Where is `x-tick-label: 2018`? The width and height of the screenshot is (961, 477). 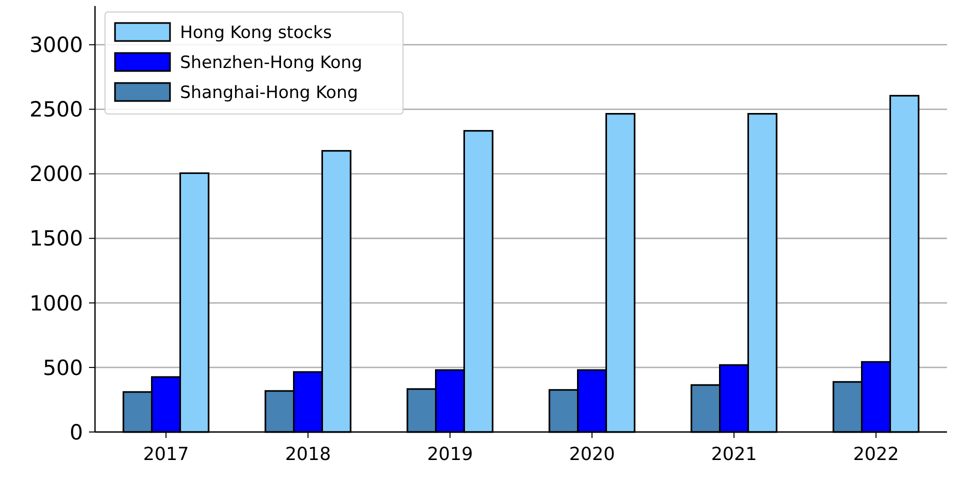
x-tick-label: 2018 is located at coordinates (308, 454).